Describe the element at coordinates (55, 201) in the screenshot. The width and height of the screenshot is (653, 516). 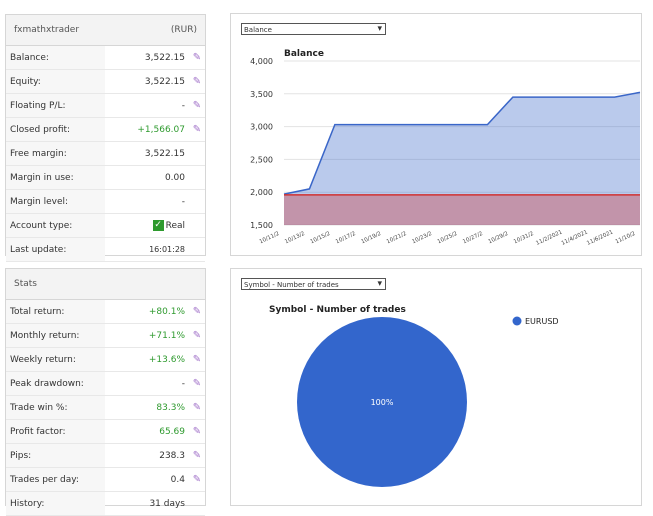
I see `row-label: Margin level:` at that location.